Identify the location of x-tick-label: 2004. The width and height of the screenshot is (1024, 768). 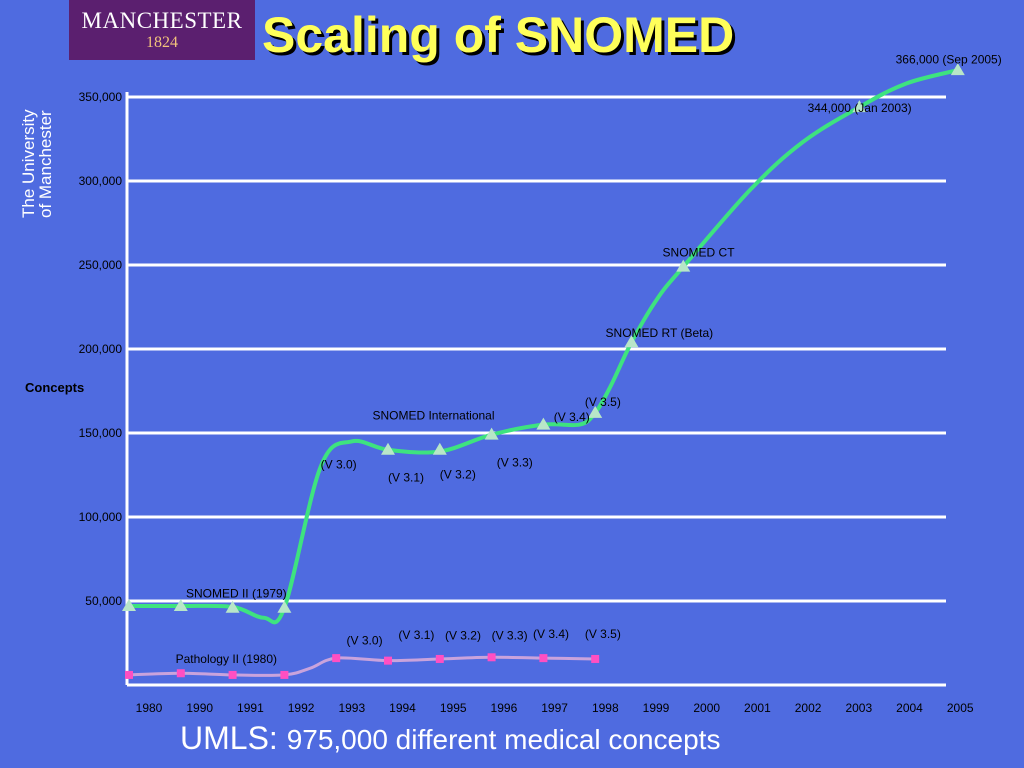
(909, 708).